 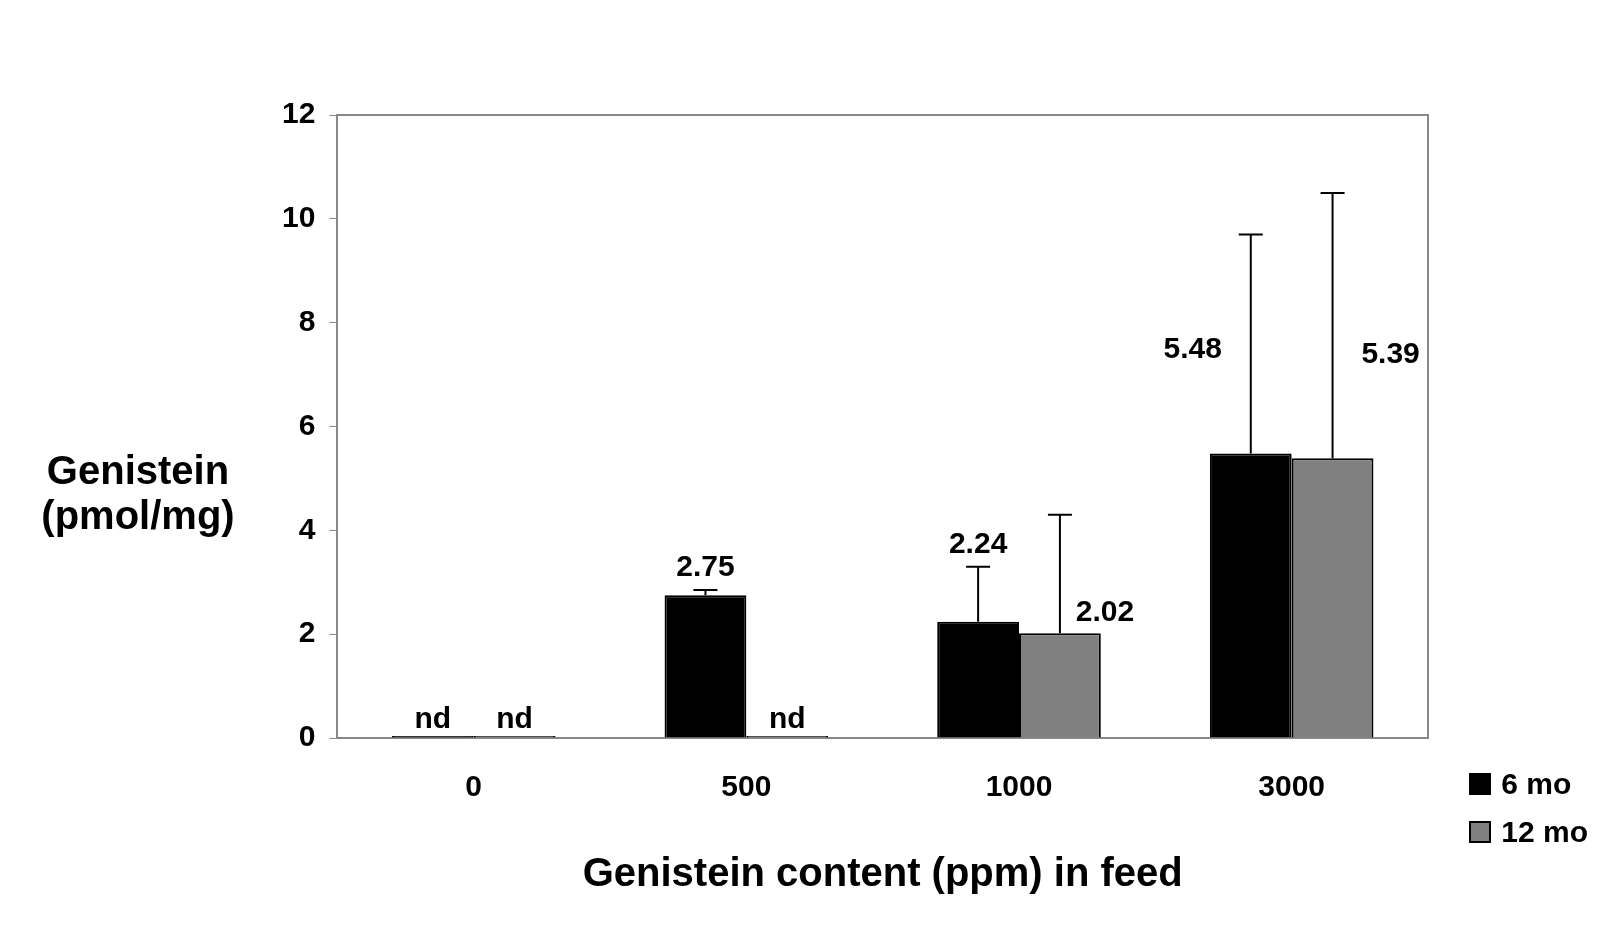 What do you see at coordinates (1536, 784) in the screenshot?
I see `legend-label: 6 mo` at bounding box center [1536, 784].